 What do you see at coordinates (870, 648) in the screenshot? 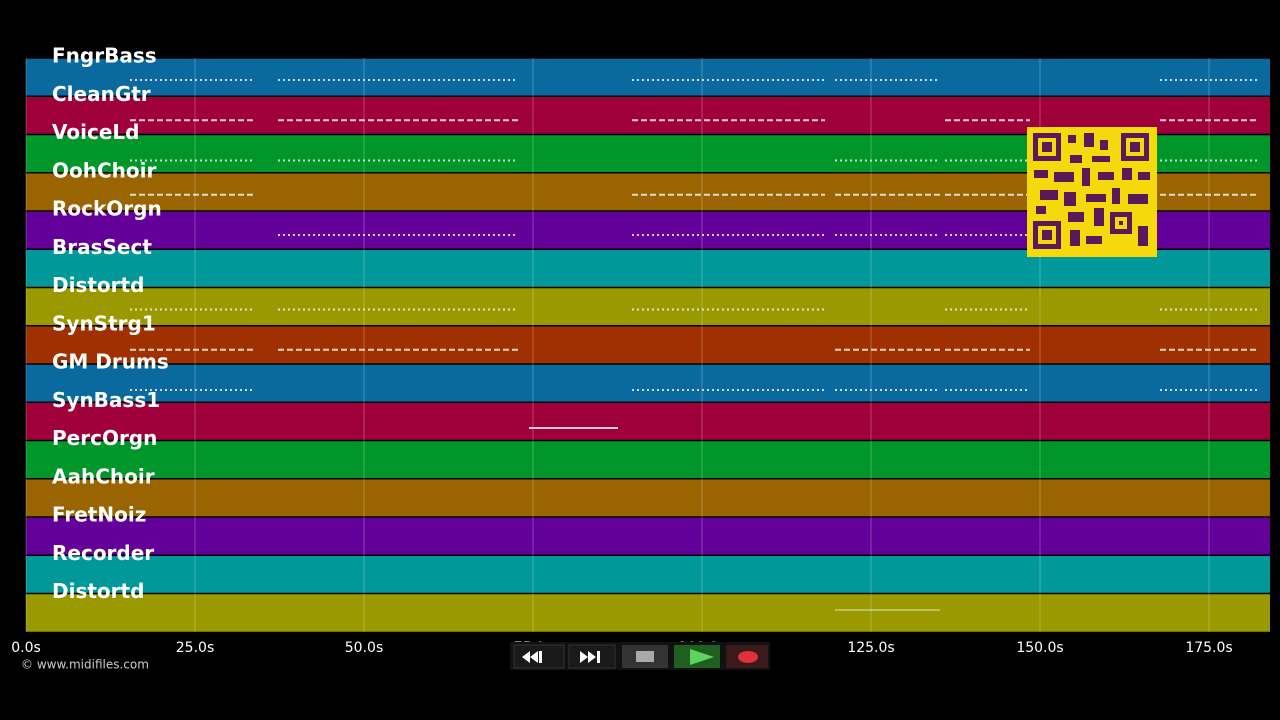
I see `time-tick-label: 125.0s` at bounding box center [870, 648].